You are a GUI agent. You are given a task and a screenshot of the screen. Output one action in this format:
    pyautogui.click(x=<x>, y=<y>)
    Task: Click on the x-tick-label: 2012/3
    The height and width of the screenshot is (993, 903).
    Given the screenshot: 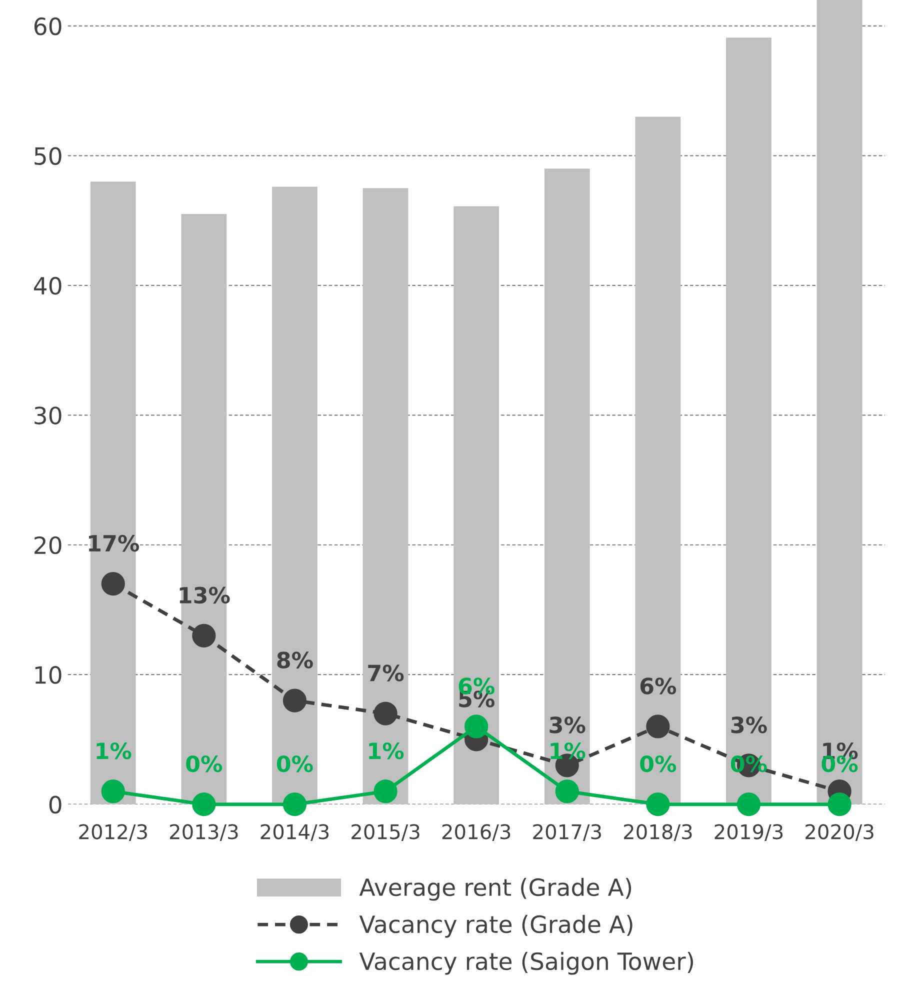 What is the action you would take?
    pyautogui.click(x=113, y=832)
    